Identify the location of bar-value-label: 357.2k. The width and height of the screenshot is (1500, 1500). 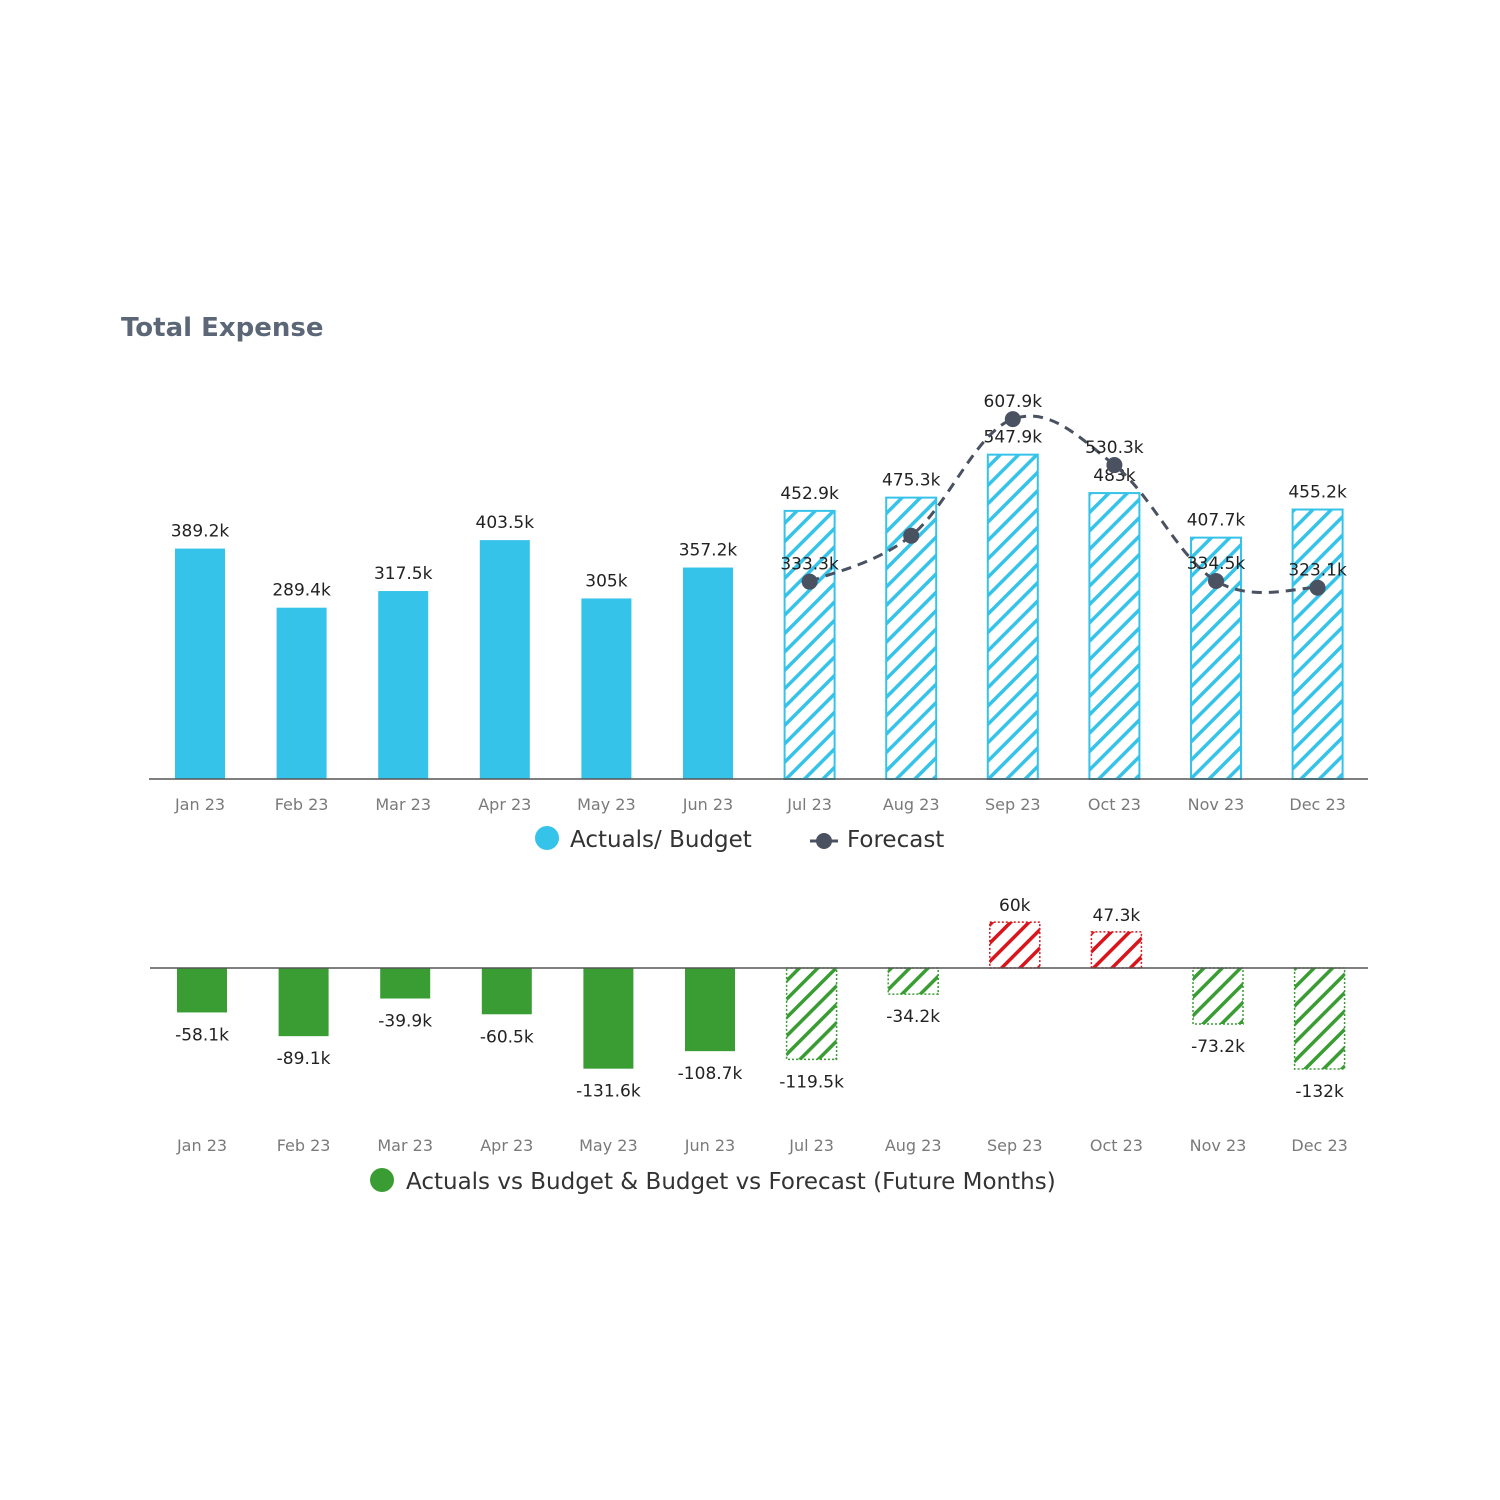
(708, 551).